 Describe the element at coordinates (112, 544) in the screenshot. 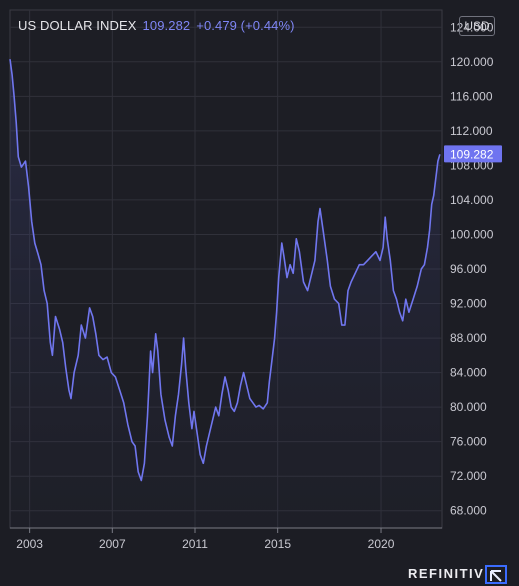

I see `x-tick-label: 2007` at that location.